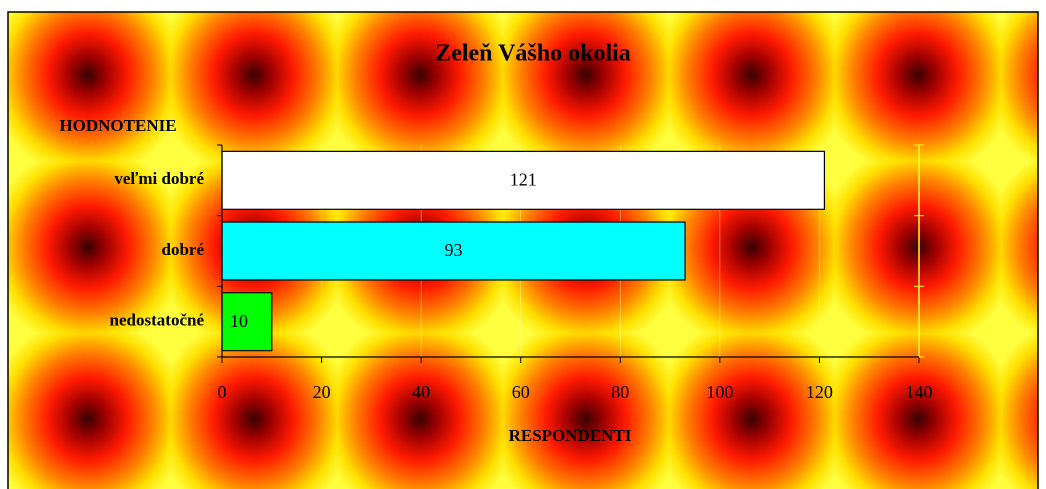  What do you see at coordinates (157, 320) in the screenshot?
I see `y-tick-label: nedostatočné` at bounding box center [157, 320].